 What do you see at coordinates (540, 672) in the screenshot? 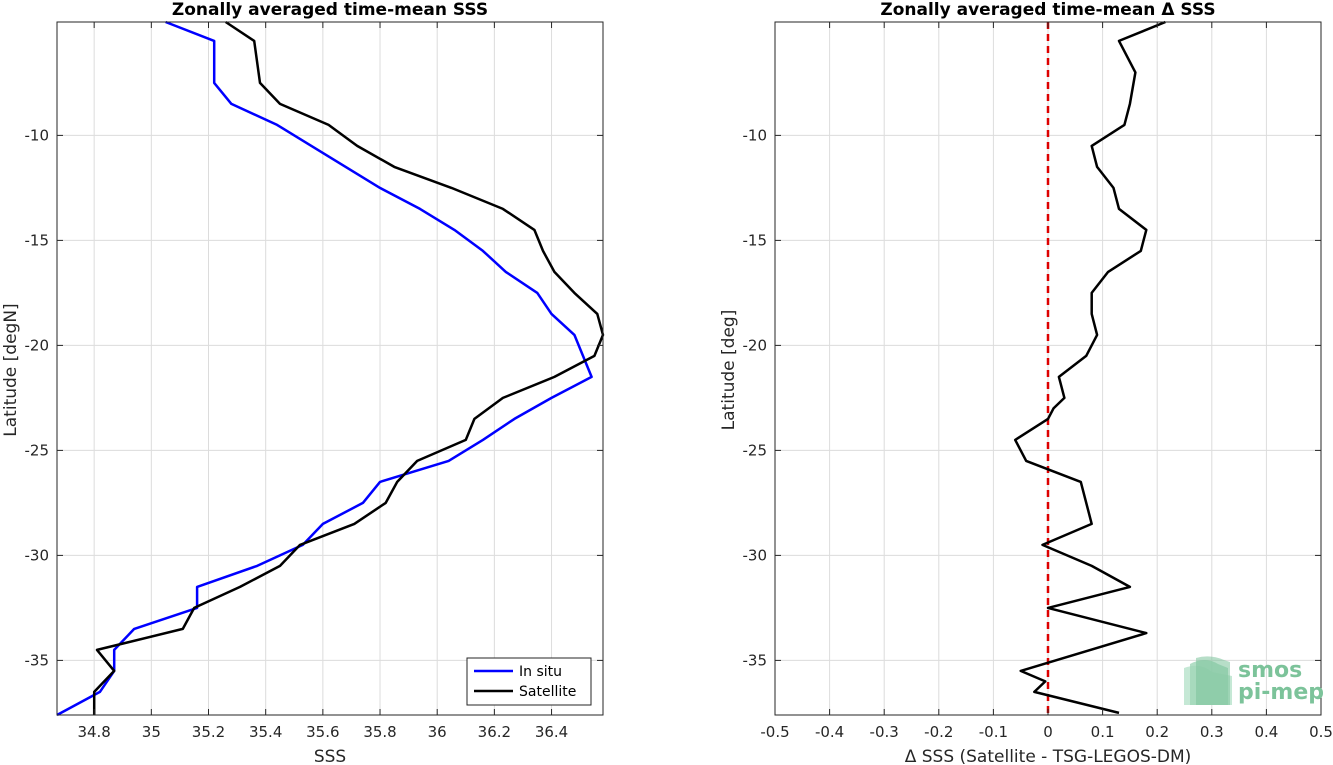
I see `legend-label-in-situ: In situ` at bounding box center [540, 672].